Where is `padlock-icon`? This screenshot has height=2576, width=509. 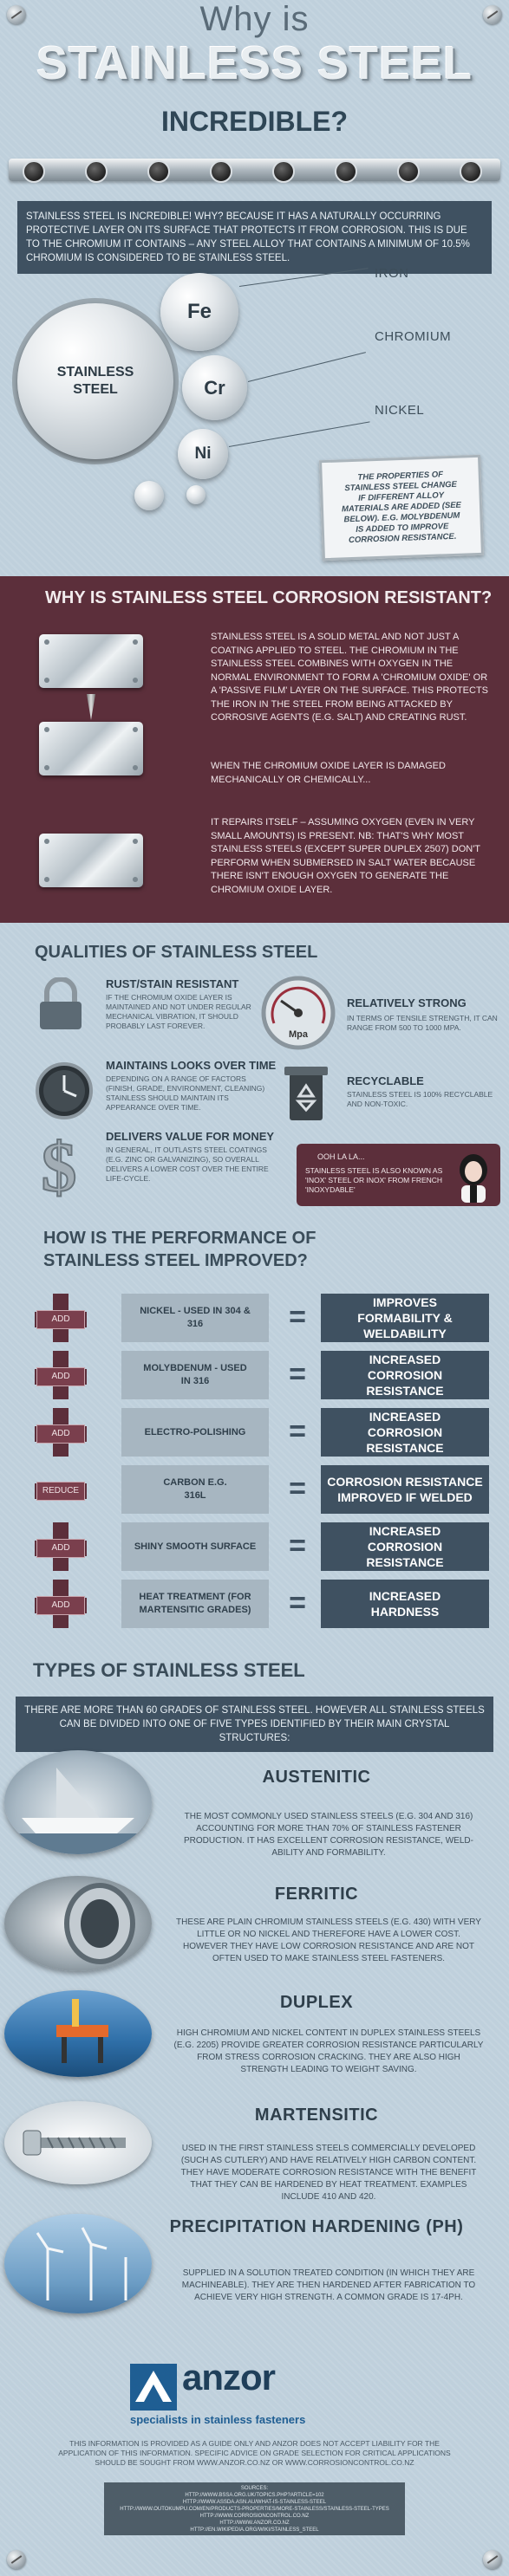
padlock-icon is located at coordinates (61, 1003).